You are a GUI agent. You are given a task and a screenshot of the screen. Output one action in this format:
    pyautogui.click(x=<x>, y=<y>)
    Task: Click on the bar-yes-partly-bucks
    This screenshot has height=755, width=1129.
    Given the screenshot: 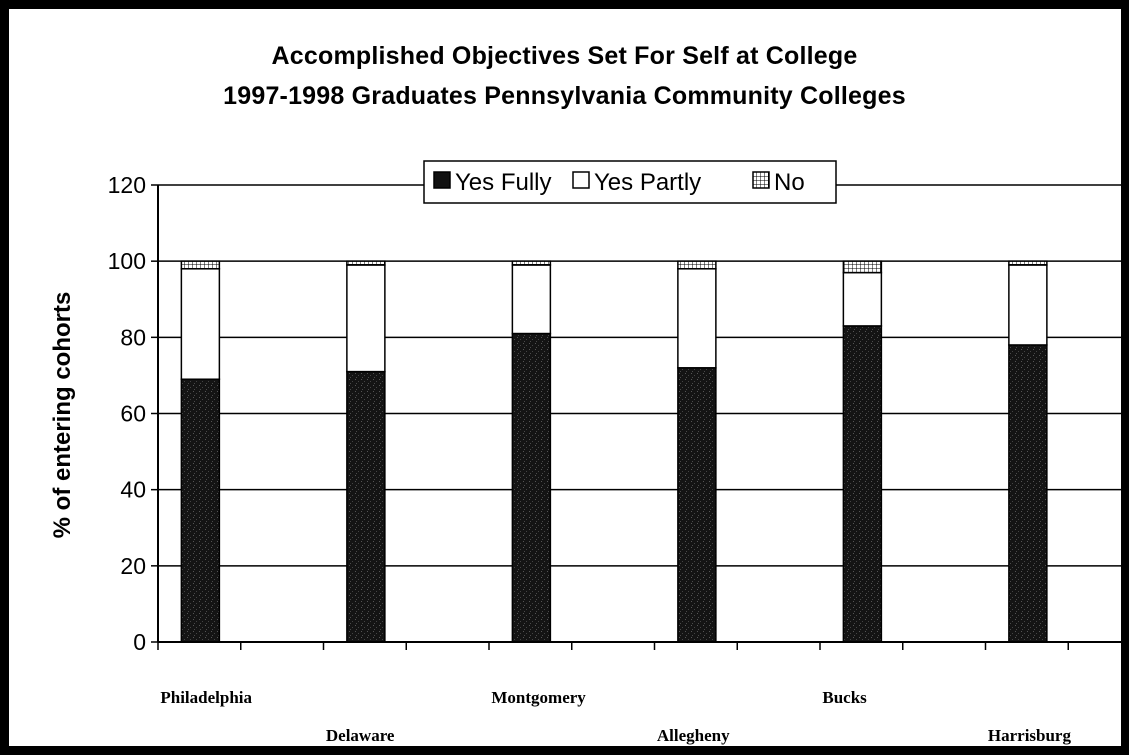 What is the action you would take?
    pyautogui.click(x=862, y=299)
    